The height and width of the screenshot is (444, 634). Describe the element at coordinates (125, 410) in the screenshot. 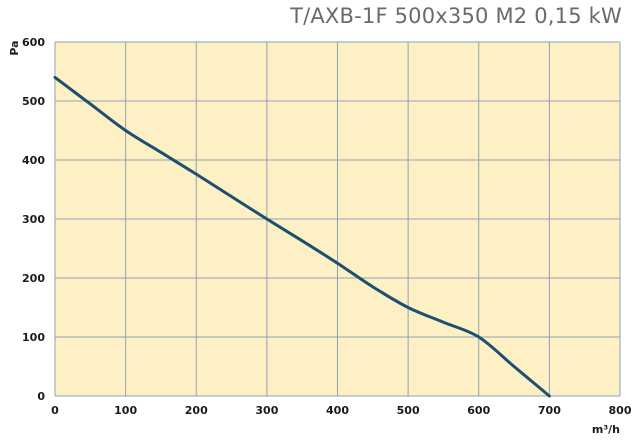

I see `x-tick-label: 100` at that location.